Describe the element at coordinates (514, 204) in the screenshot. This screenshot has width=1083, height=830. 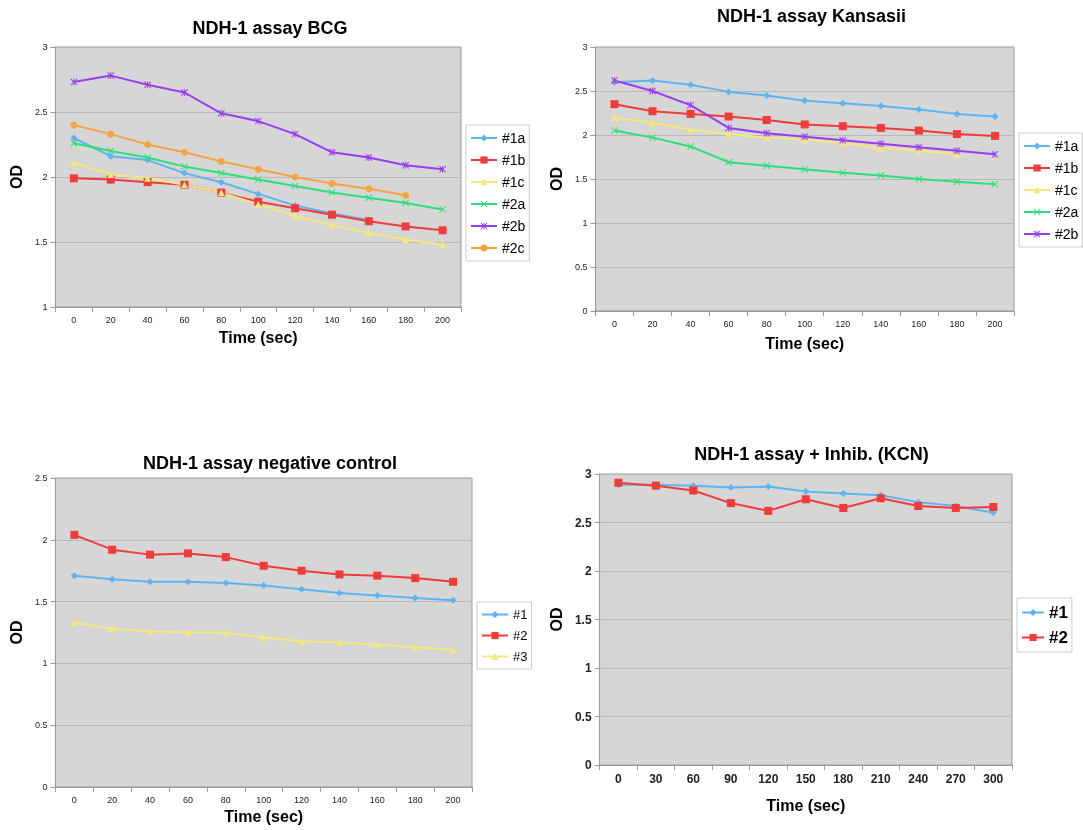
I see `legend-label: #2a` at that location.